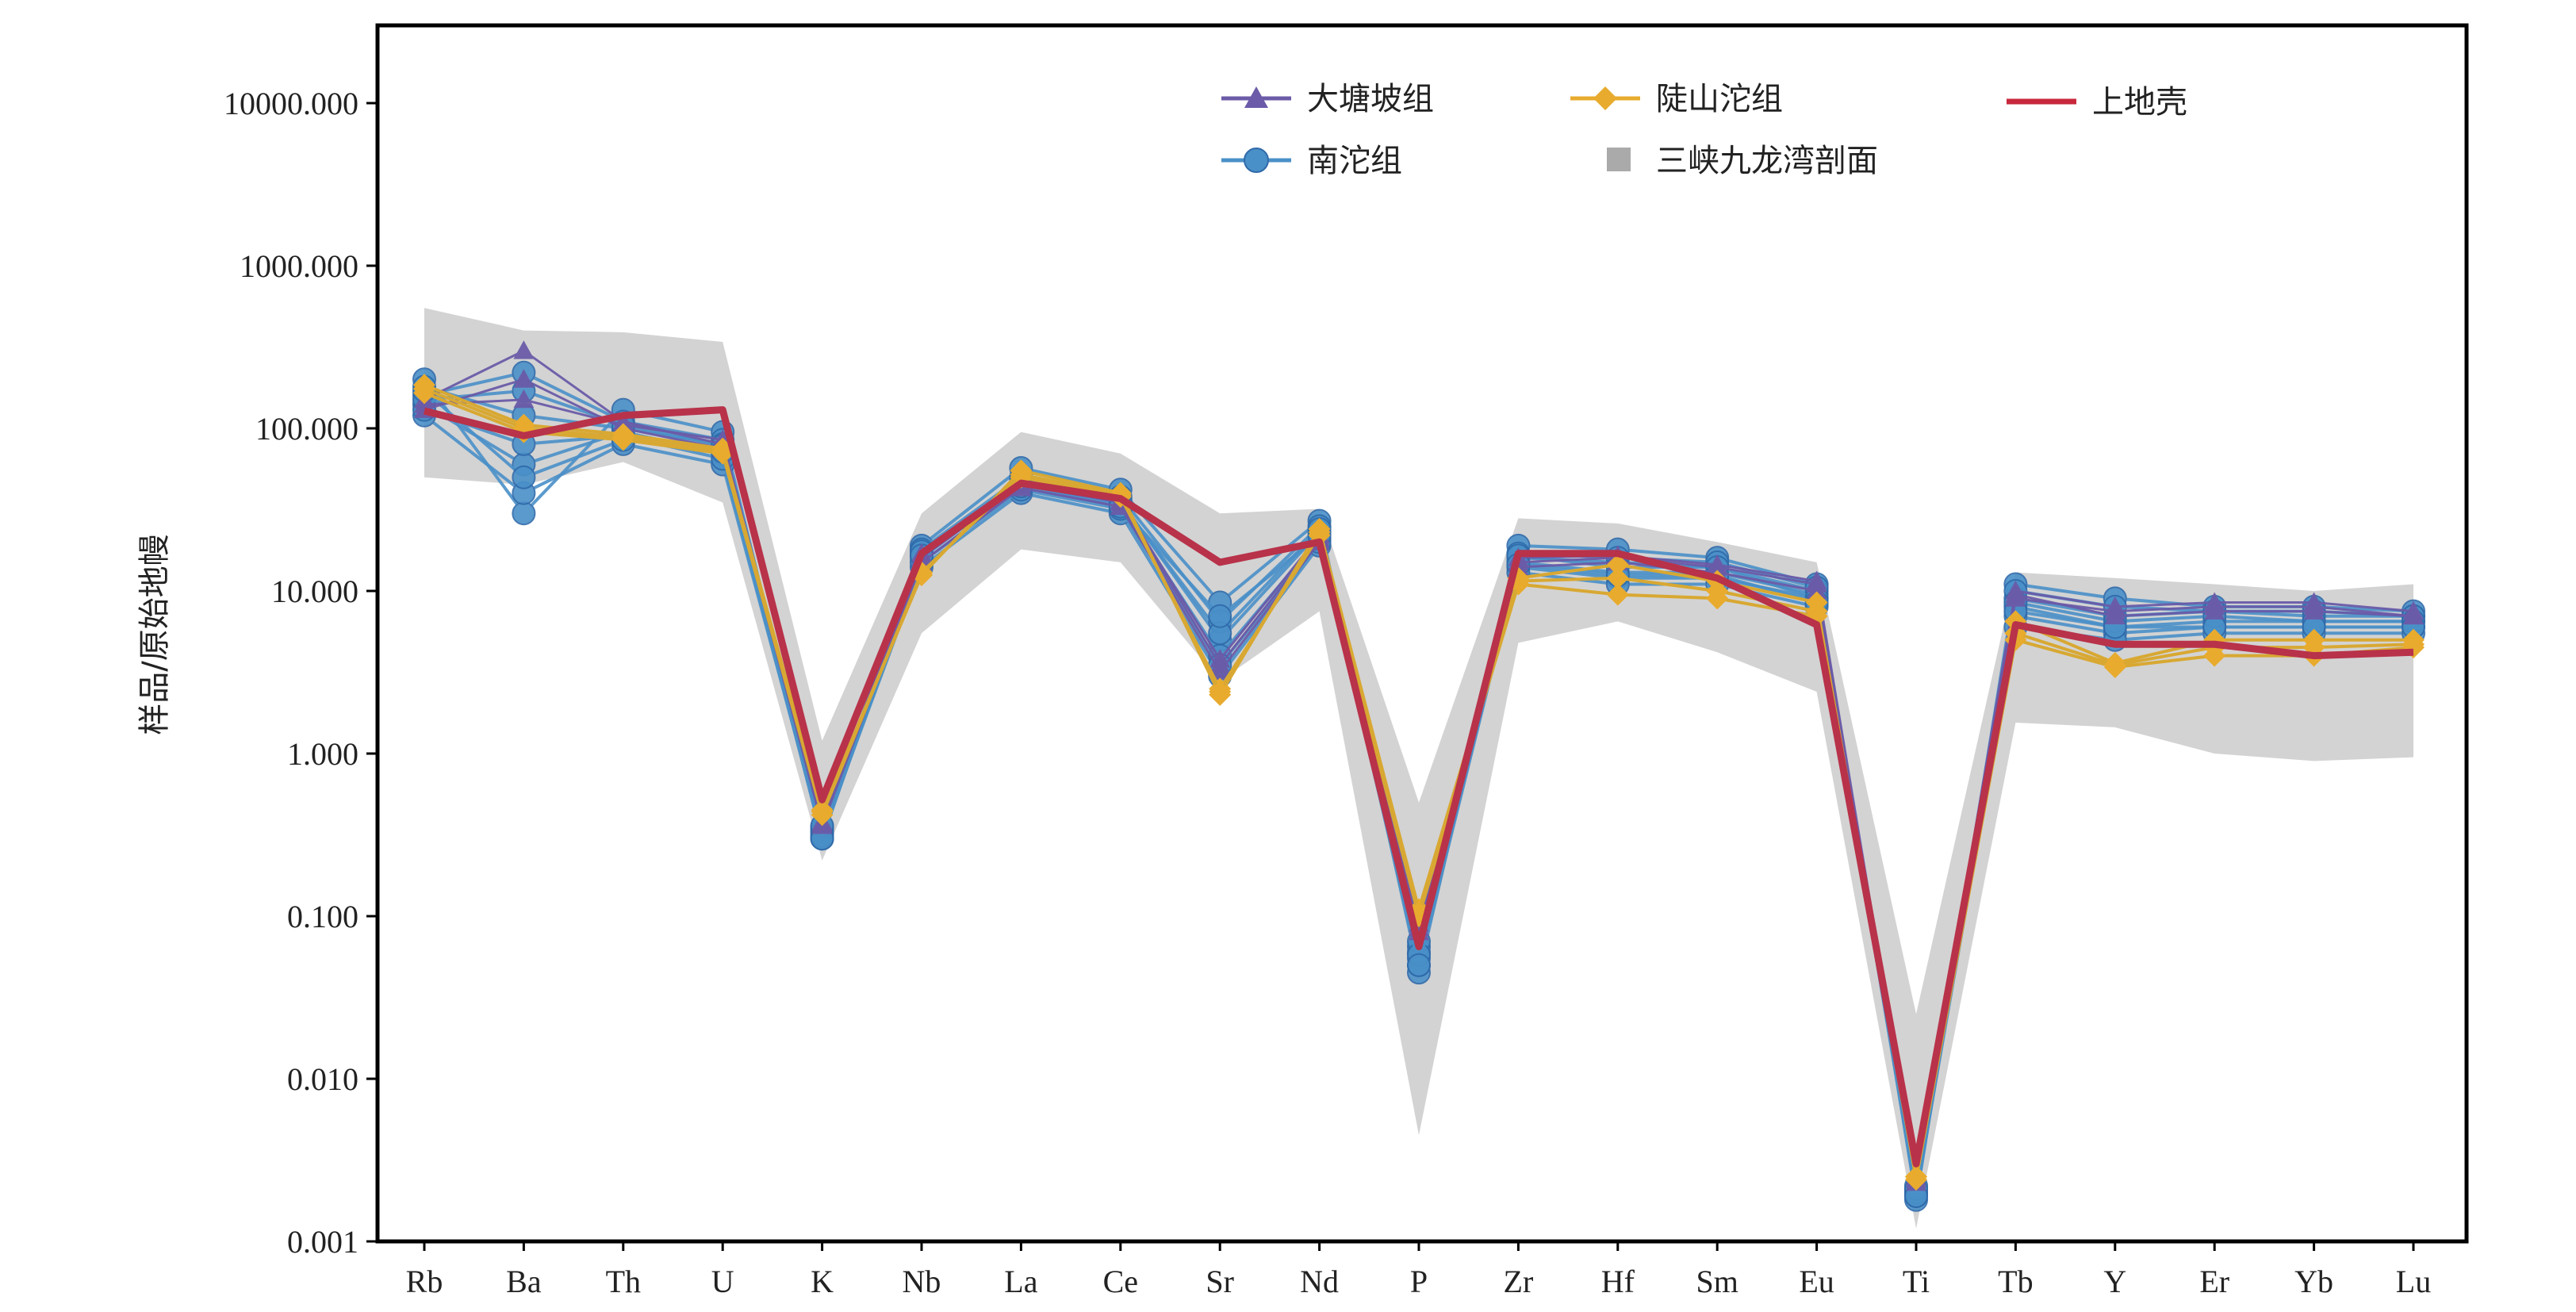 The height and width of the screenshot is (1312, 2576). Describe the element at coordinates (1370, 99) in the screenshot. I see `legend-label: 大塘坡组` at that location.